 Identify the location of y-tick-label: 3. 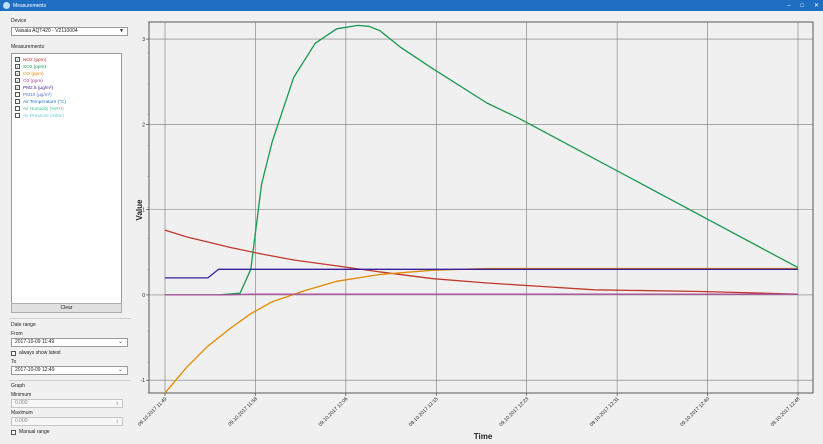
(143, 40).